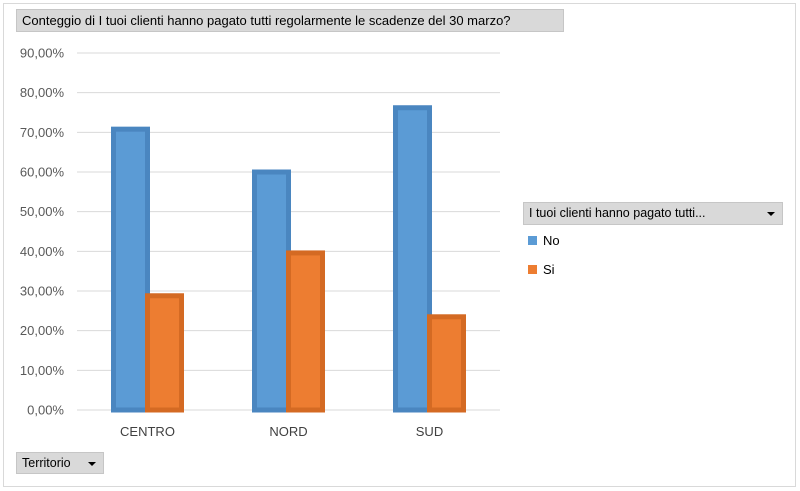  Describe the element at coordinates (42, 172) in the screenshot. I see `y-tick-label: 60,00%` at that location.